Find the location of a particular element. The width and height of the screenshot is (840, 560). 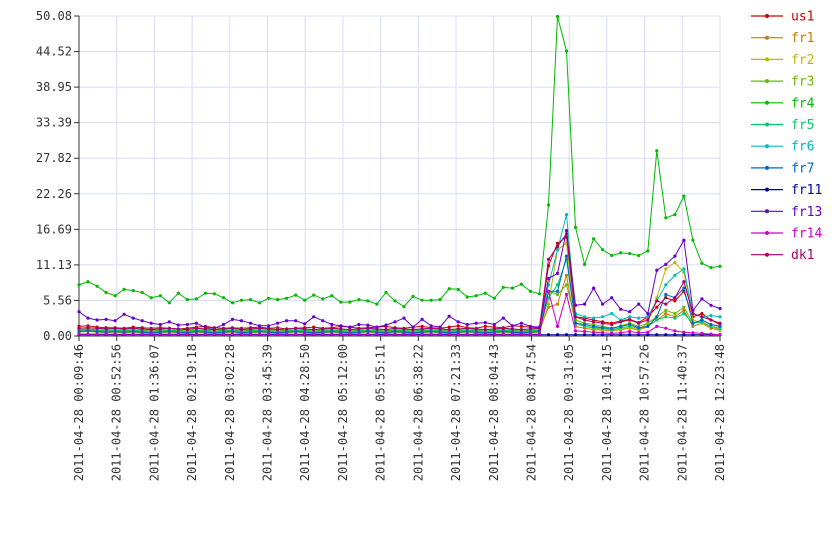

legend-label: fr3 is located at coordinates (802, 82).